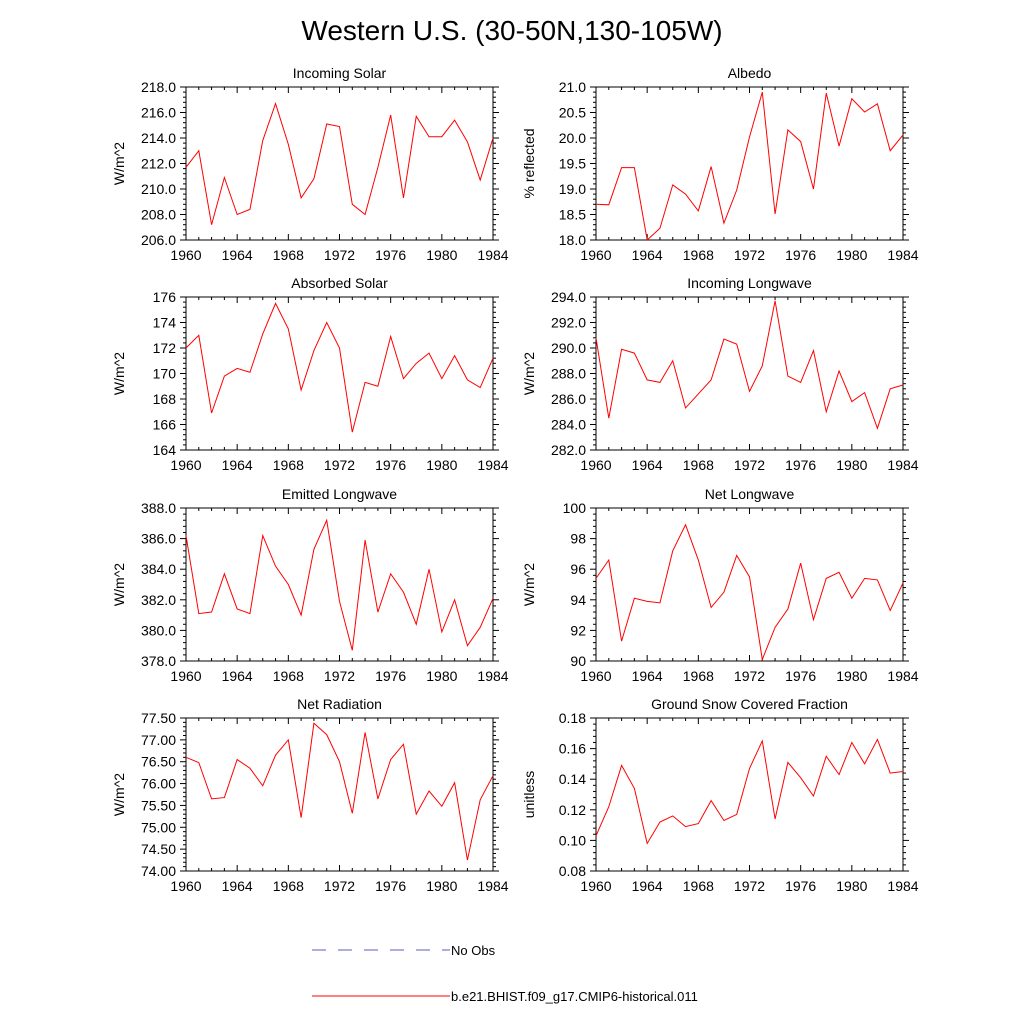  I want to click on y-axis-label: unitless, so click(529, 794).